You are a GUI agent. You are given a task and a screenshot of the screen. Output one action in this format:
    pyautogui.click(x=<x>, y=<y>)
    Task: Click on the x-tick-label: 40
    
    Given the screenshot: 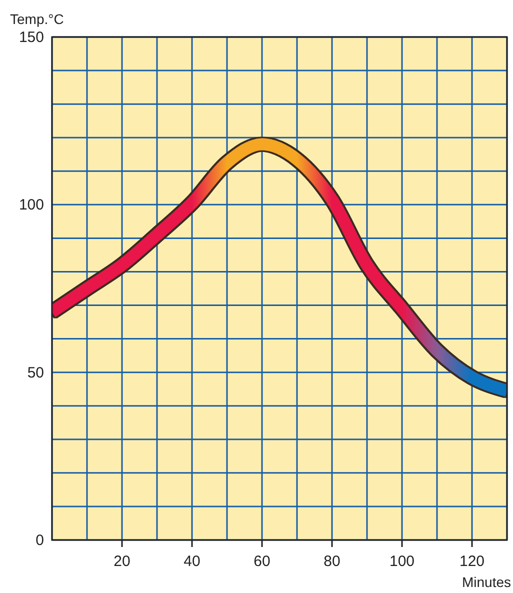 What is the action you would take?
    pyautogui.click(x=192, y=561)
    